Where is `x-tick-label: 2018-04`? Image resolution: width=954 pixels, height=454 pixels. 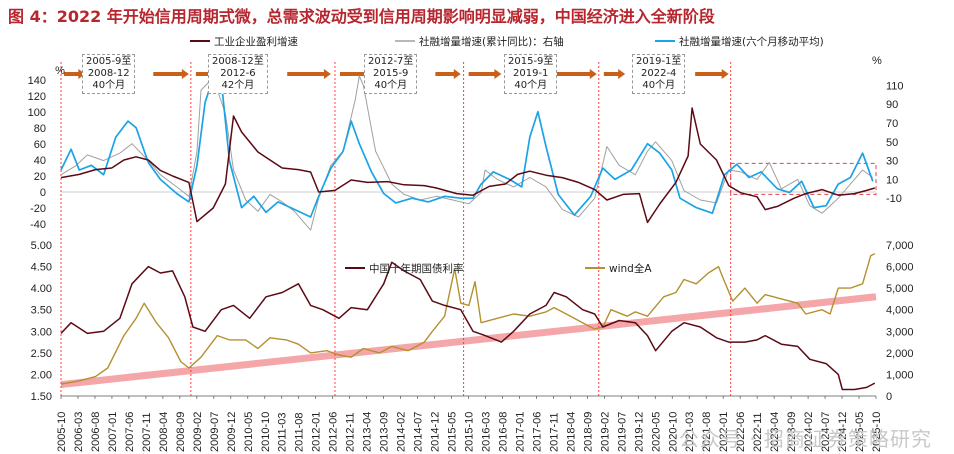 x-tick-label: 2018-04 is located at coordinates (571, 432).